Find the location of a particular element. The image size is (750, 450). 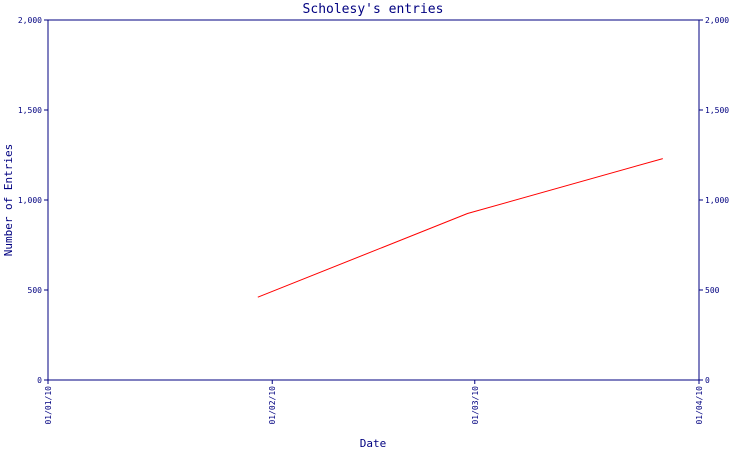

y-tick-label-right: 0 is located at coordinates (707, 380).